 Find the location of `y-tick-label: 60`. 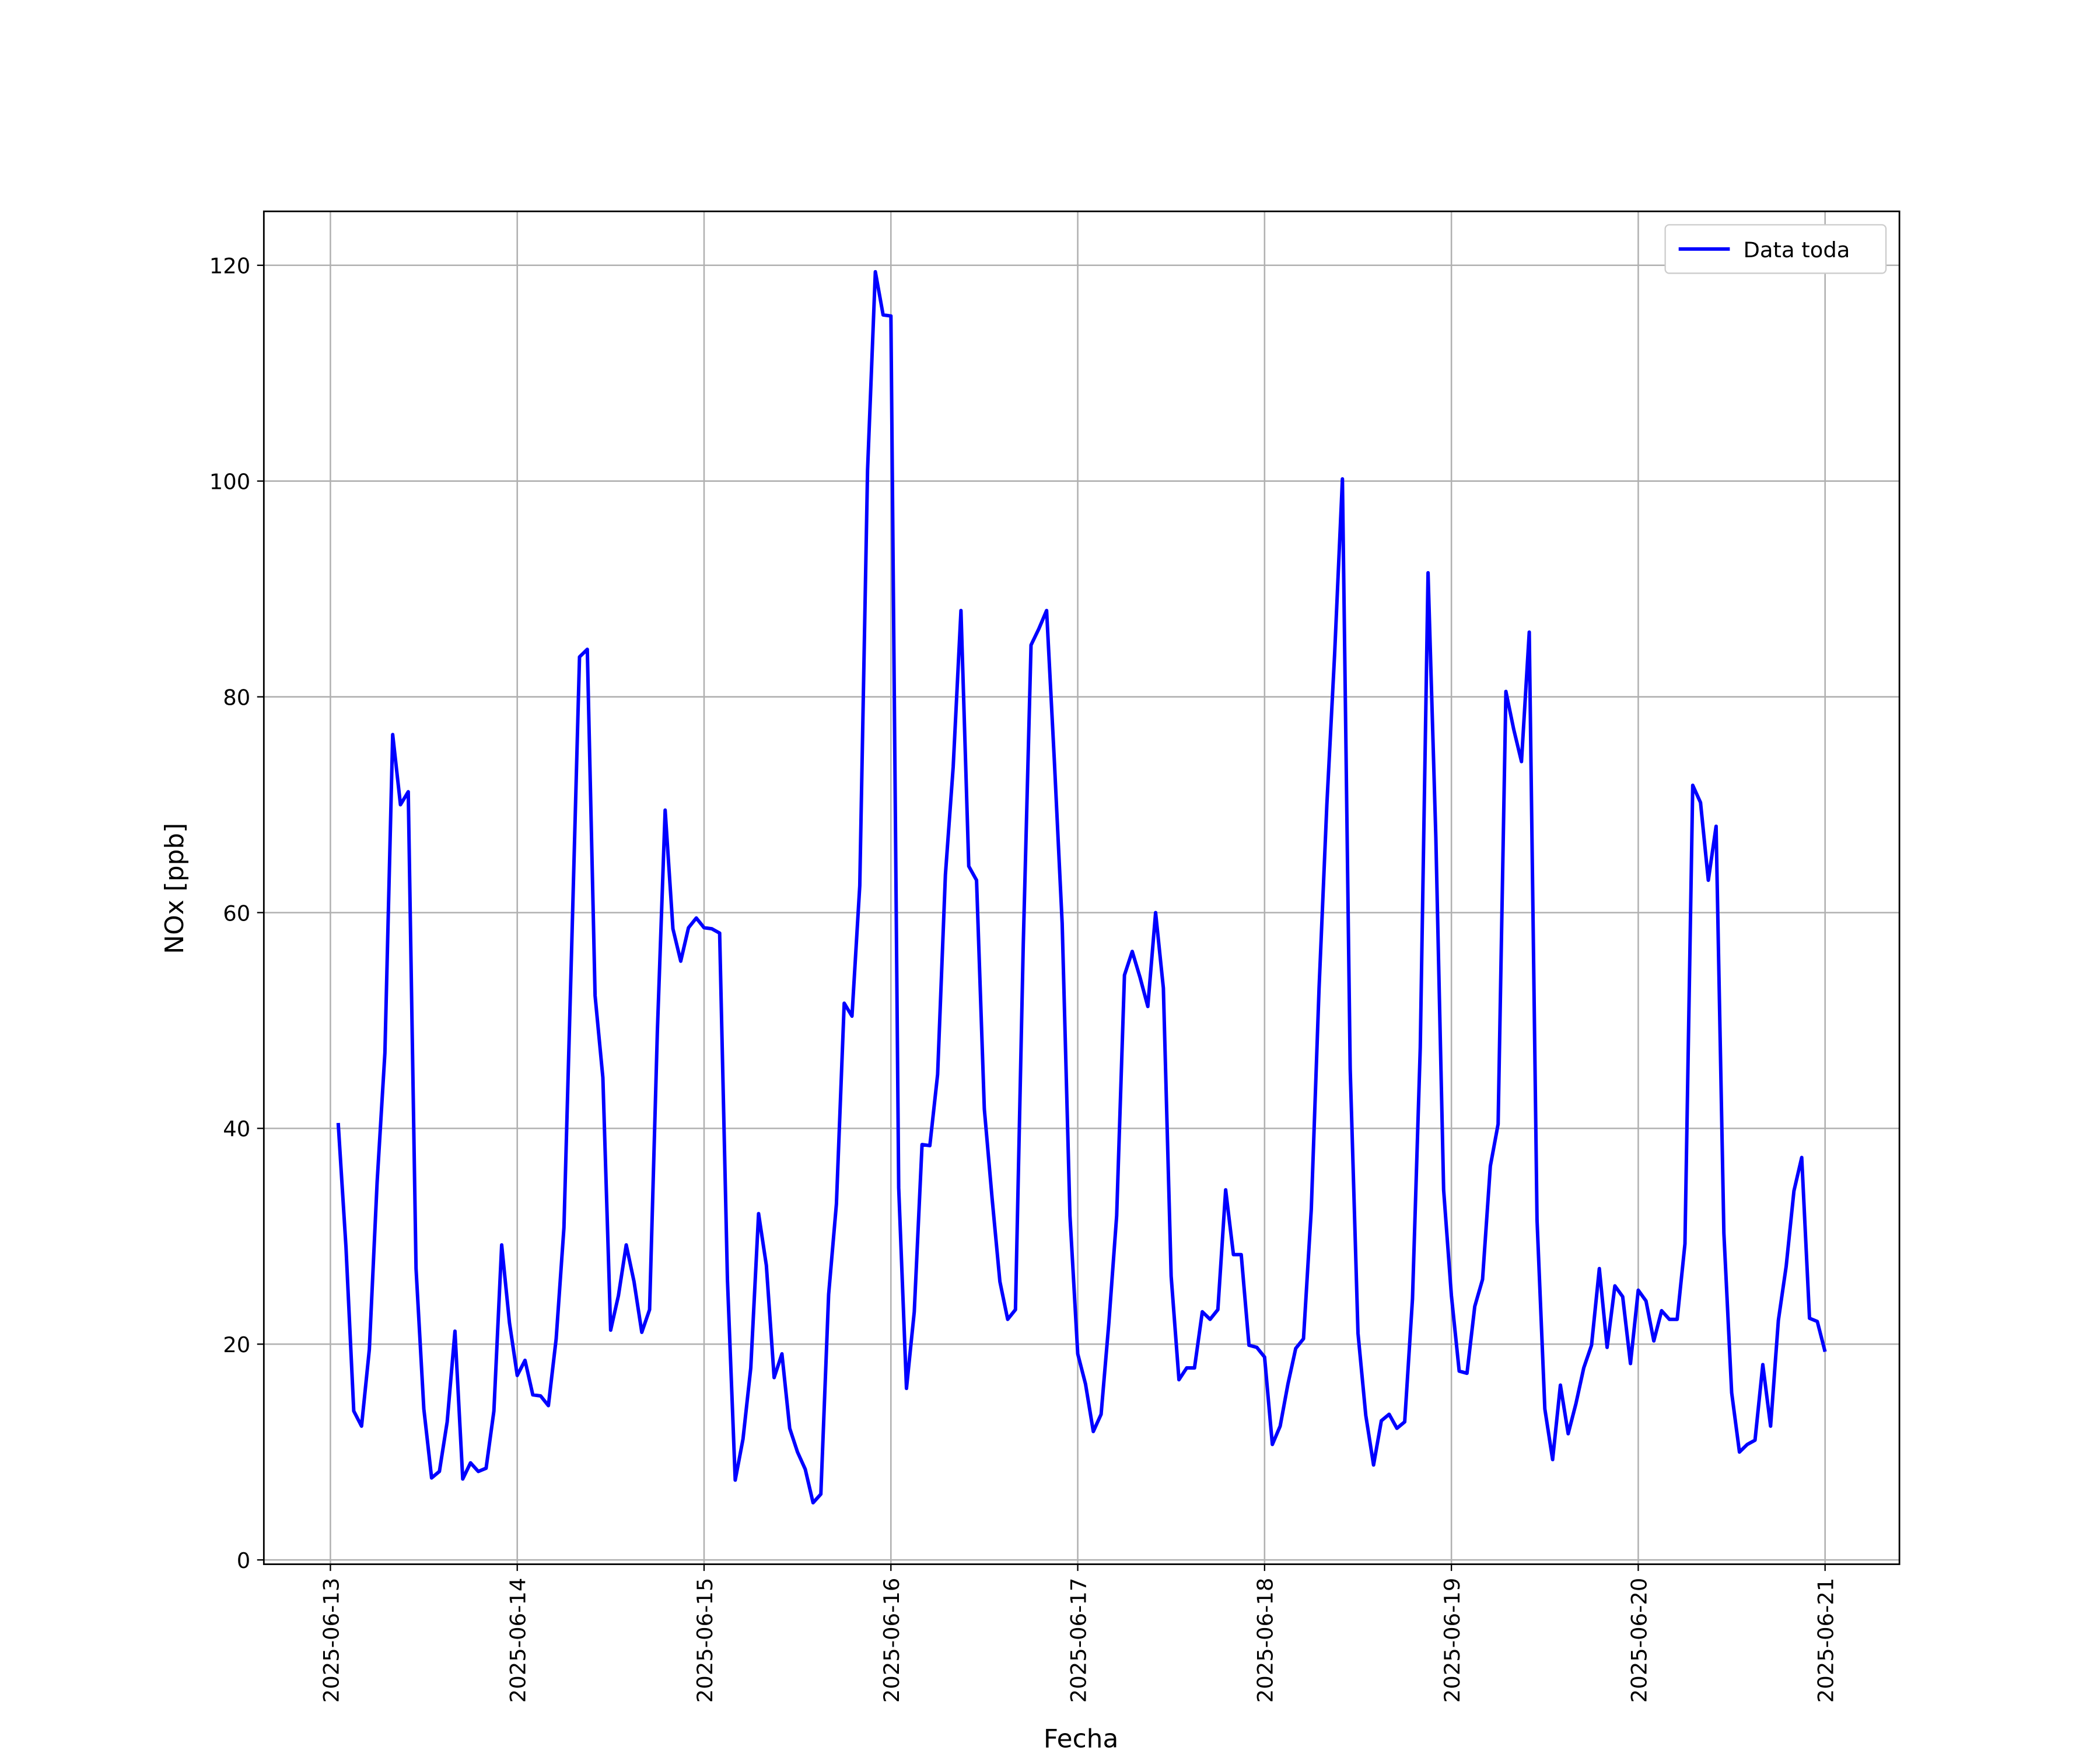

y-tick-label: 60 is located at coordinates (236, 914).